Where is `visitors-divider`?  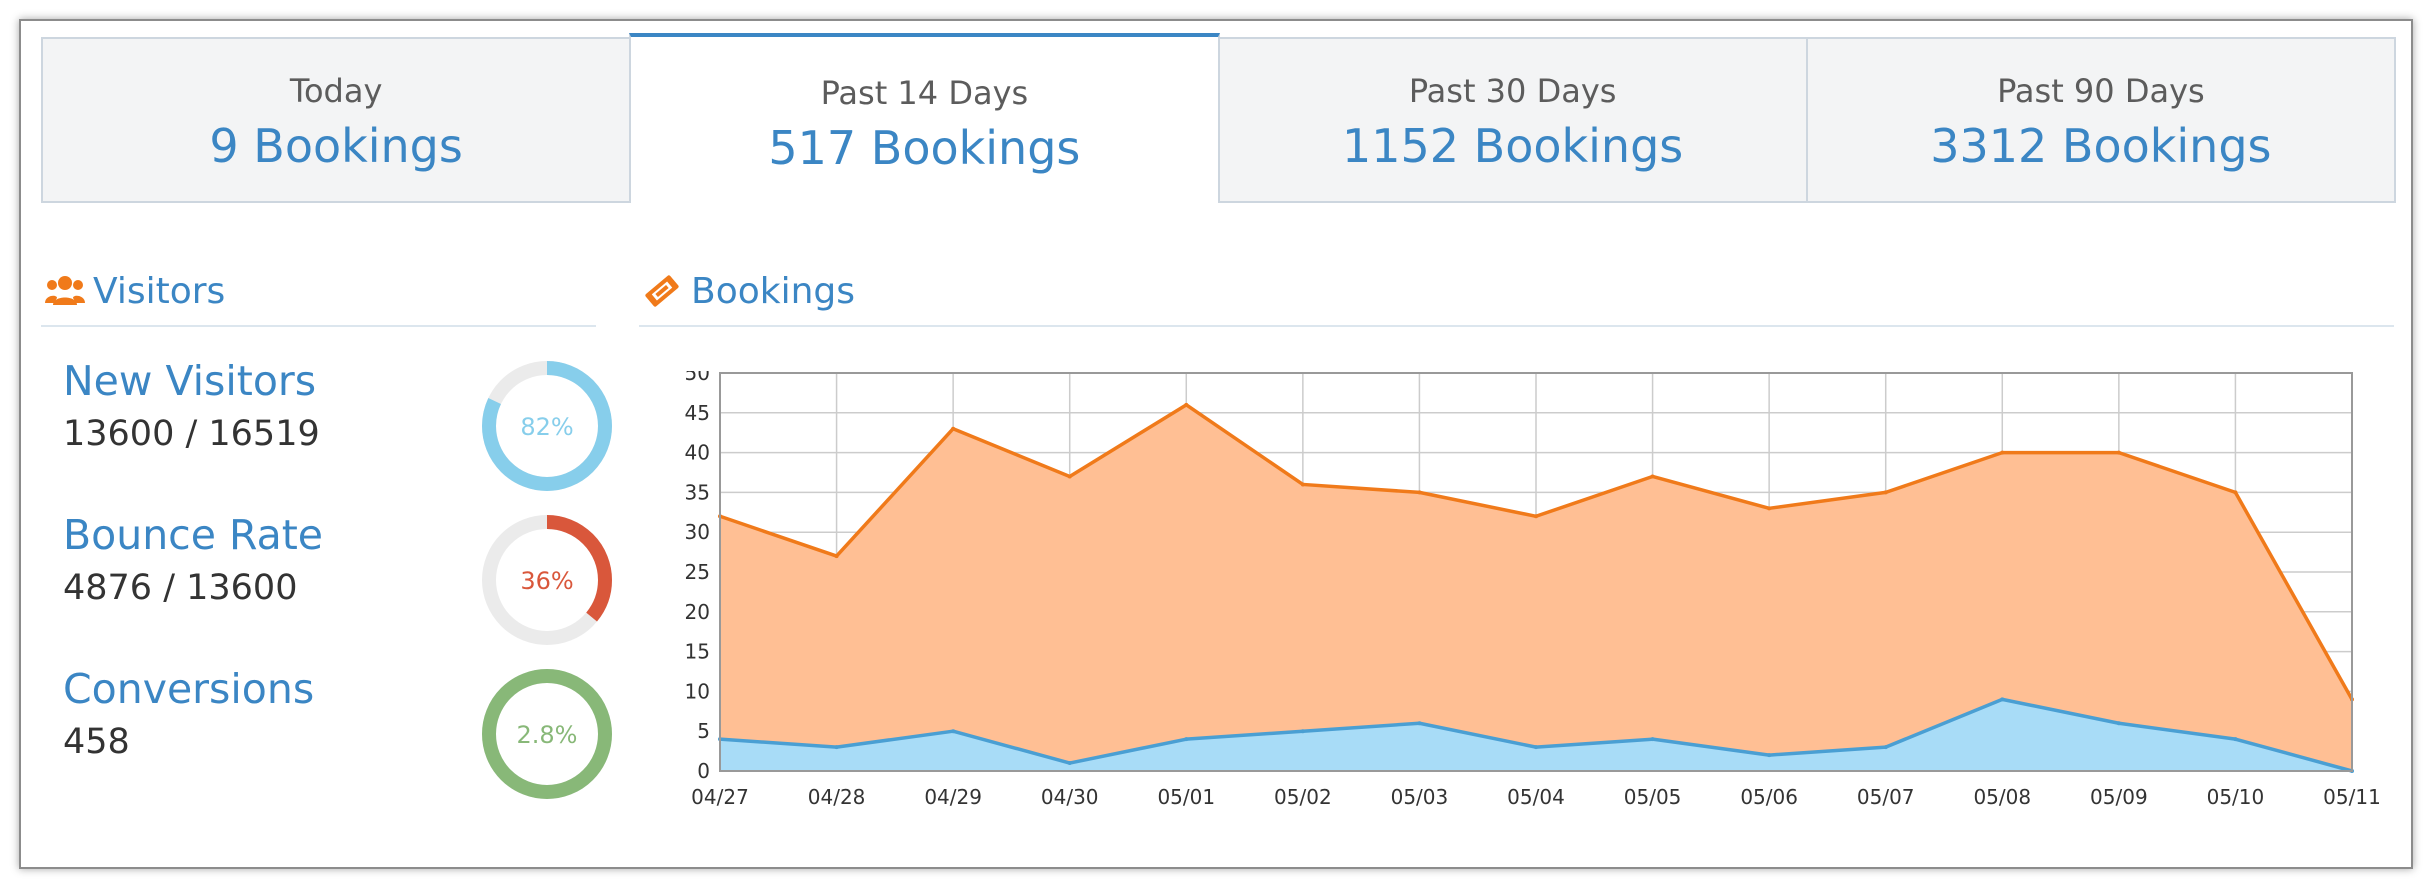
visitors-divider is located at coordinates (318, 326).